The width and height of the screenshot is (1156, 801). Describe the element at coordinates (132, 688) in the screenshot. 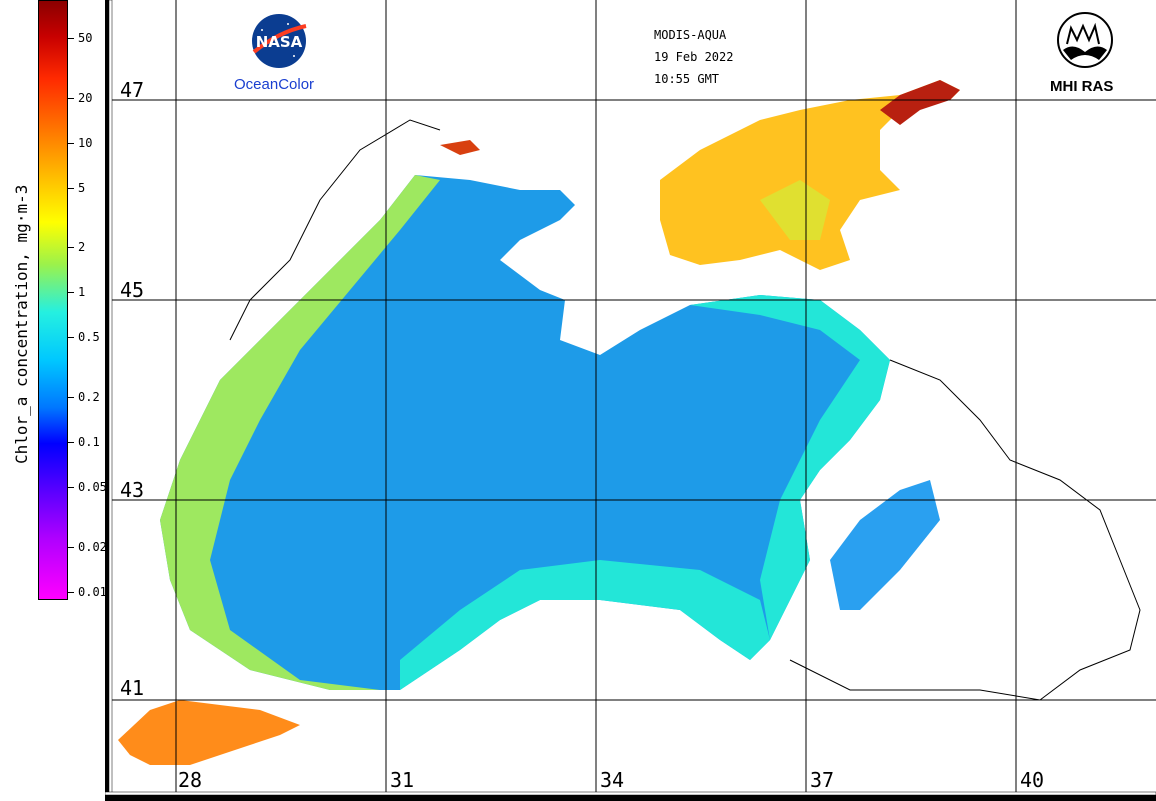

I see `lat-label-41: 41` at that location.